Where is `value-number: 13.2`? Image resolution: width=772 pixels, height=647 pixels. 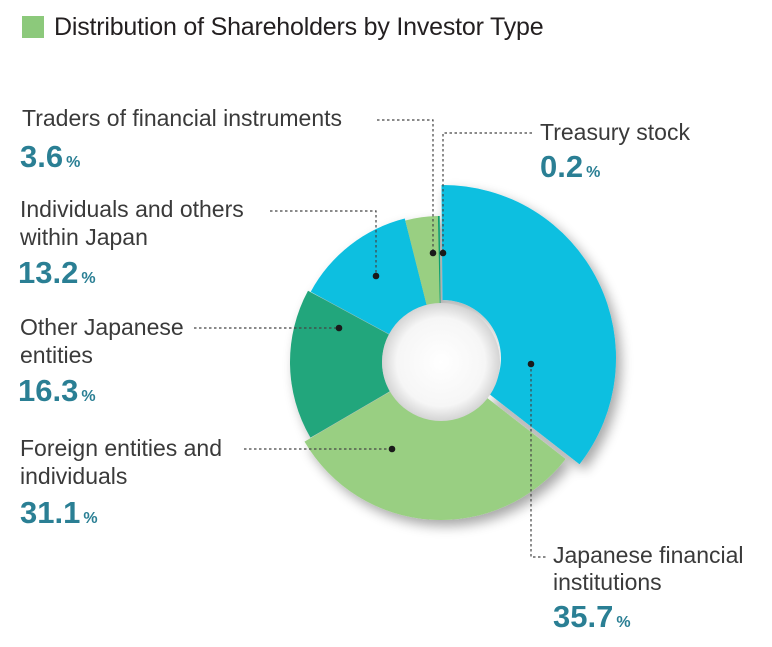 value-number: 13.2 is located at coordinates (48, 272).